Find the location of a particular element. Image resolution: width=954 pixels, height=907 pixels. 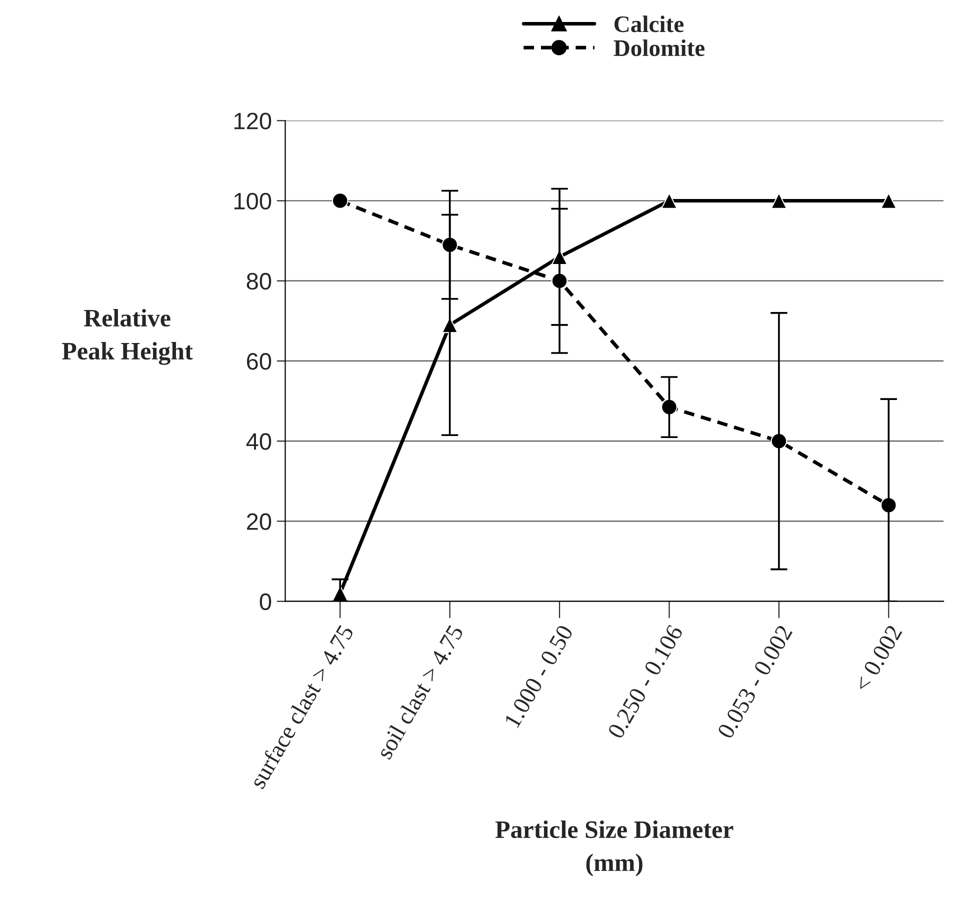

y-tick-label: 100 is located at coordinates (253, 201).